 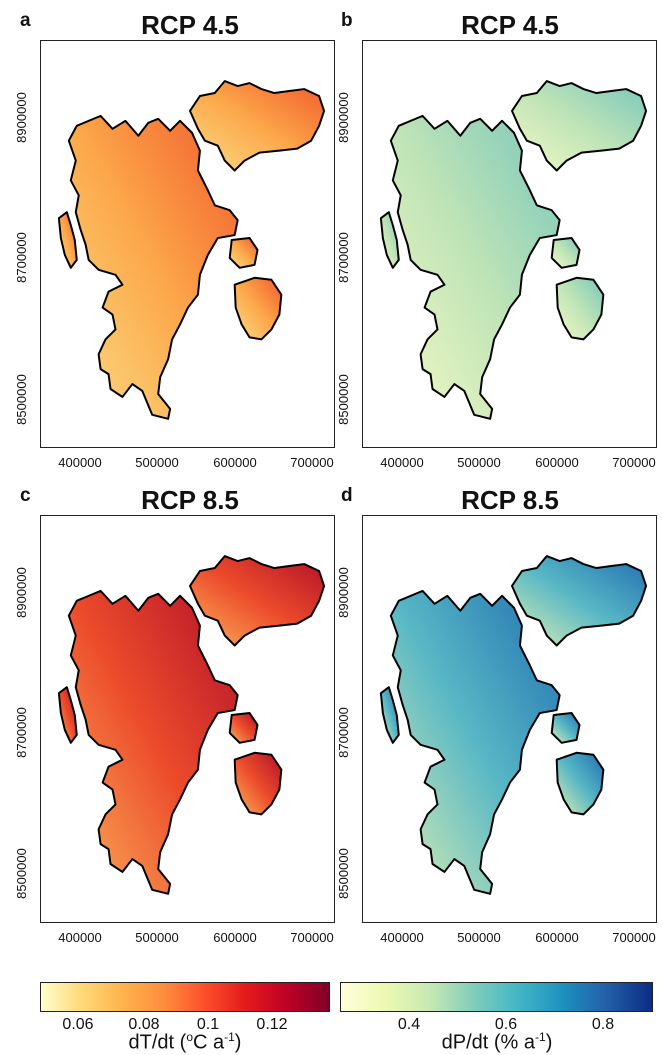 What do you see at coordinates (185, 1042) in the screenshot?
I see `colorbar-temperature-label: dT/dt (oC a-1)` at bounding box center [185, 1042].